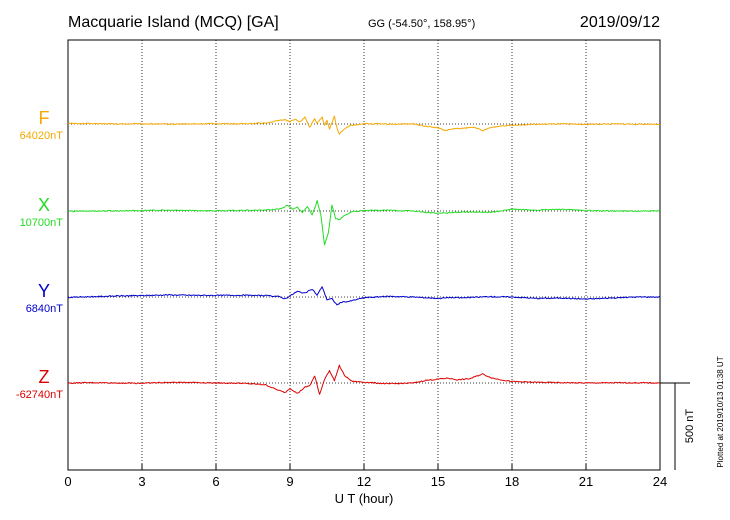 The image size is (730, 520). What do you see at coordinates (42, 223) in the screenshot?
I see `series-baseline-x: 10700nT` at bounding box center [42, 223].